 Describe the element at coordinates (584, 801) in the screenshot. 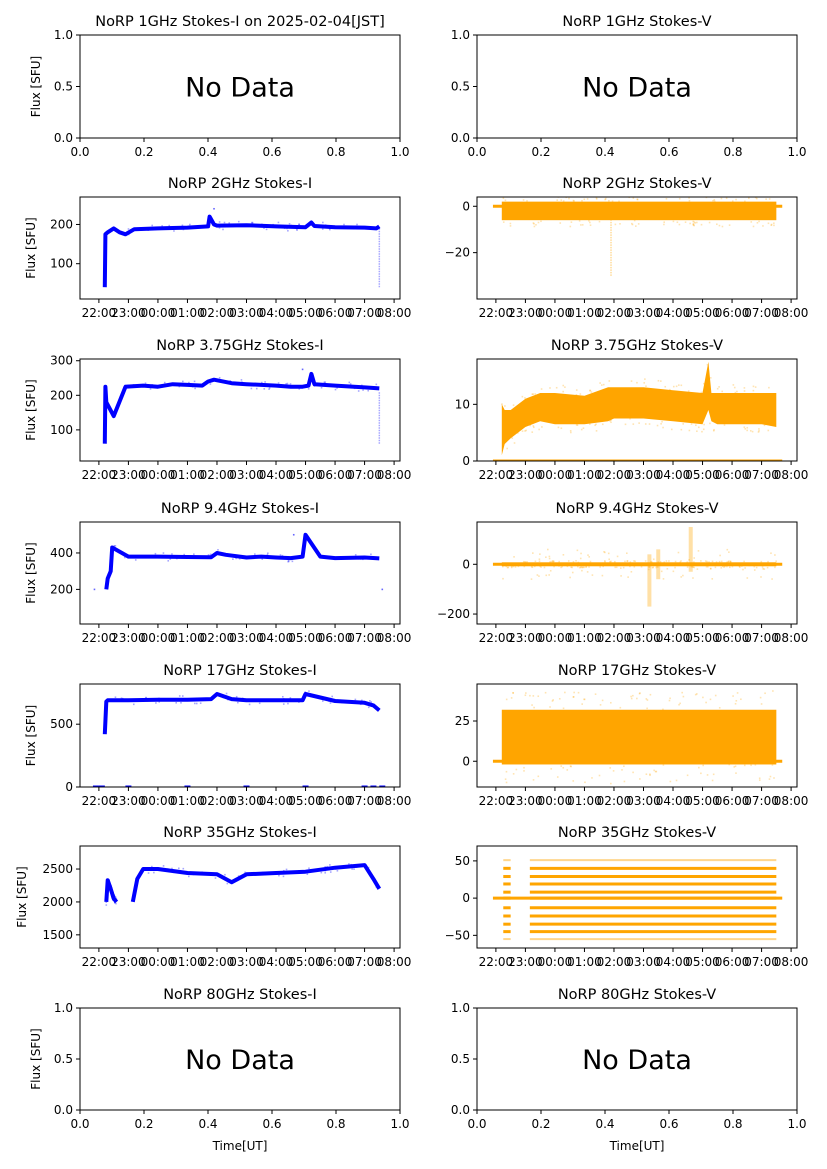

I see `x-tick-label: 01:00` at that location.